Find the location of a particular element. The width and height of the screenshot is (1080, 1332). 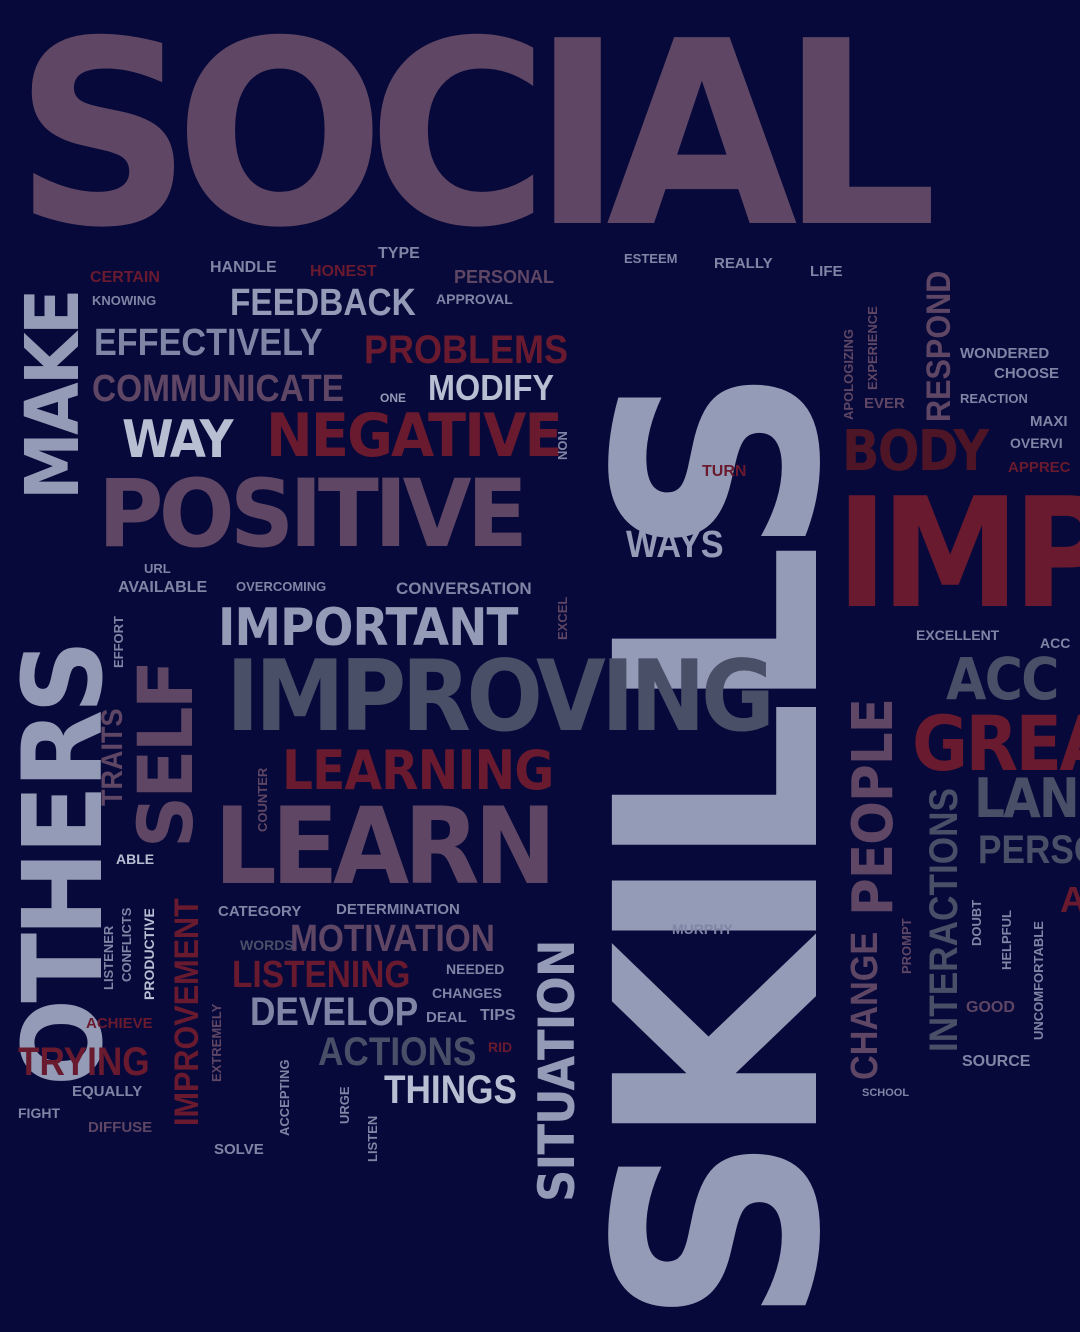

word-positive: POSITIVE is located at coordinates (313, 514).